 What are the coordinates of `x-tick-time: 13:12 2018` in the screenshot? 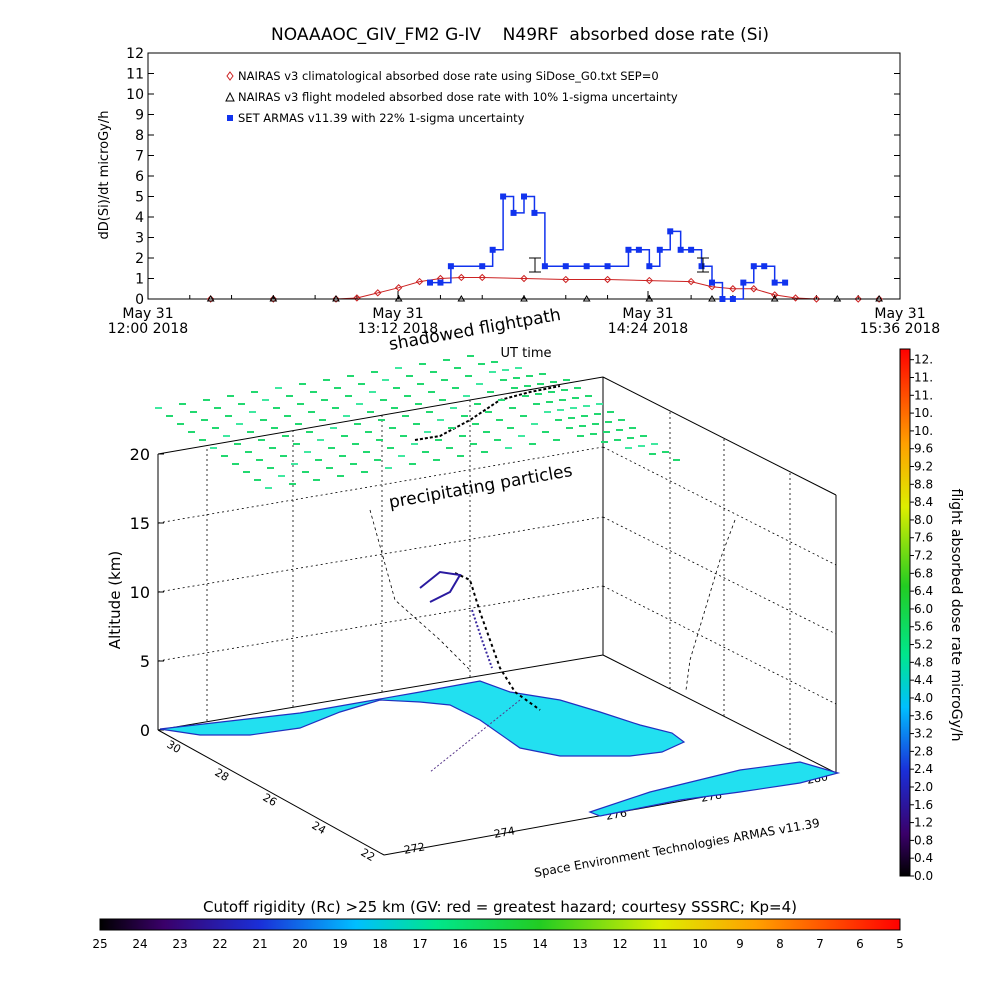 It's located at (398, 329).